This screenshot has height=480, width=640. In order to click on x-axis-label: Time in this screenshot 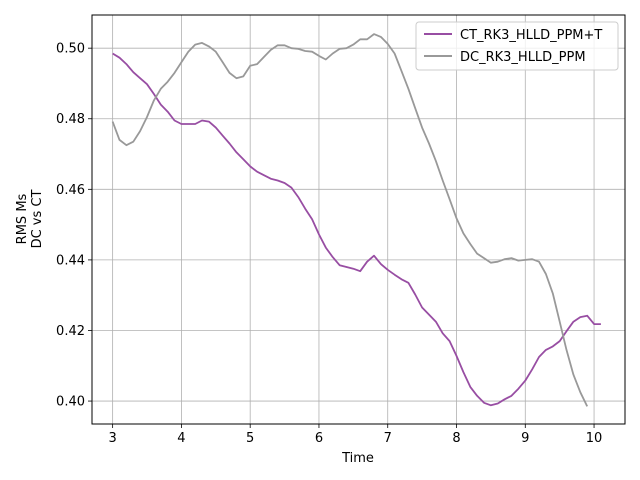, I will do `click(357, 458)`.